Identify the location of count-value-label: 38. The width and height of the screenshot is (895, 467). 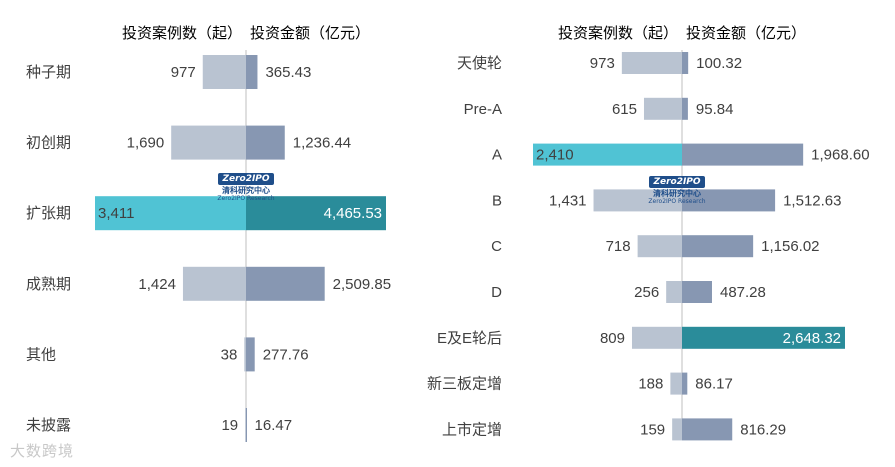
(229, 354).